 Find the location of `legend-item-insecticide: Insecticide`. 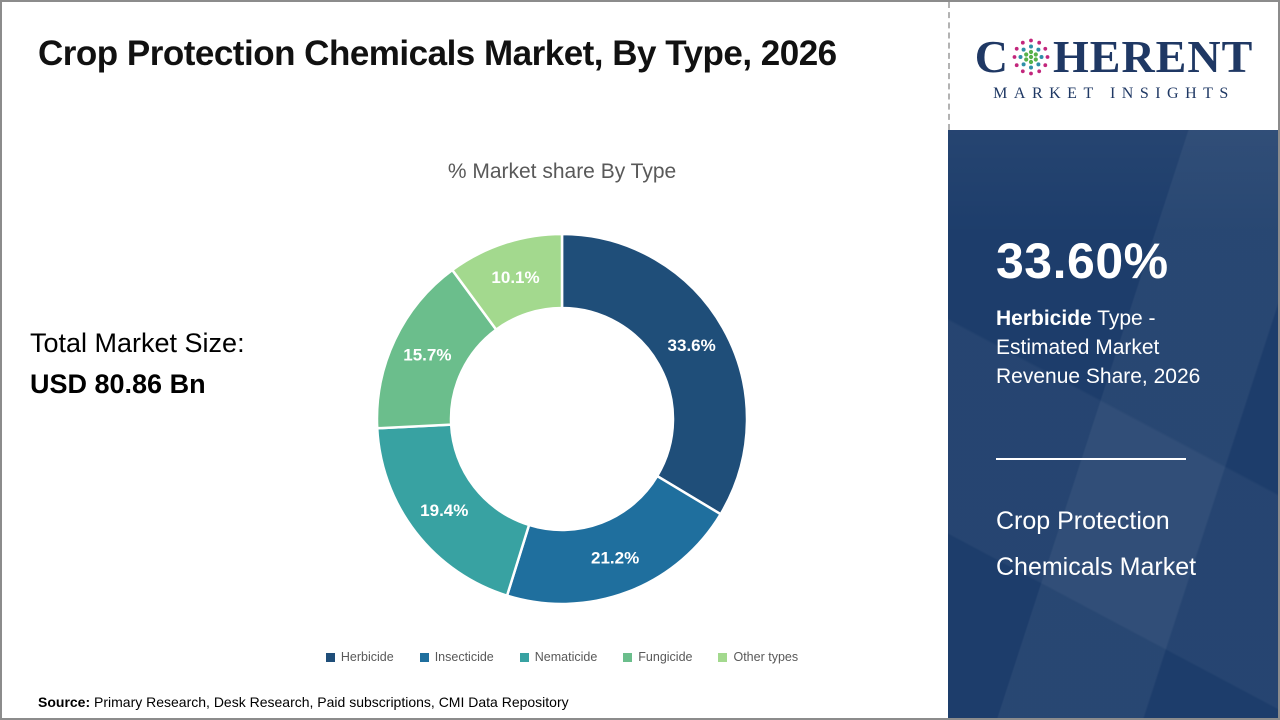

legend-item-insecticide: Insecticide is located at coordinates (456, 657).